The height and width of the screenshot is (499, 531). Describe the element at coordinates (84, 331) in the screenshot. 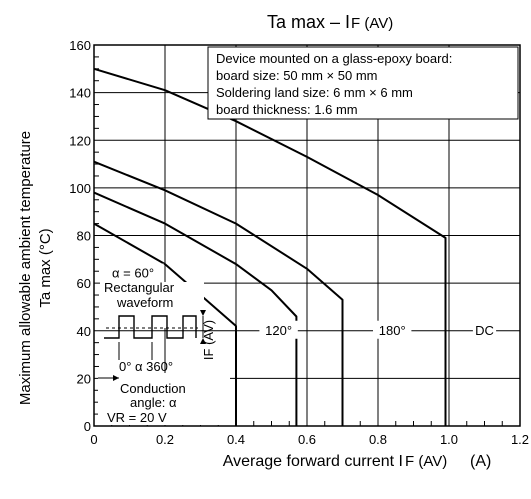

I see `y-tick-label: 40` at that location.